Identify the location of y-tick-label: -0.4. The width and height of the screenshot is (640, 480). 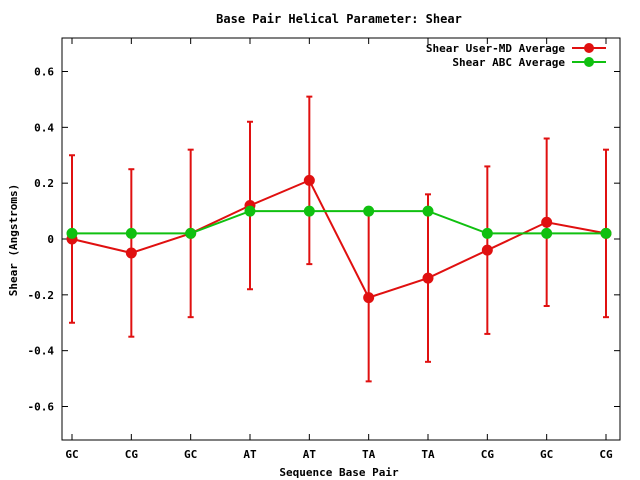
(41, 351).